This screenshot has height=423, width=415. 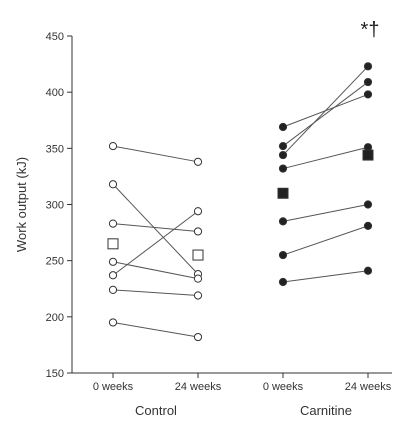 What do you see at coordinates (55, 149) in the screenshot?
I see `y-tick-label: 350` at bounding box center [55, 149].